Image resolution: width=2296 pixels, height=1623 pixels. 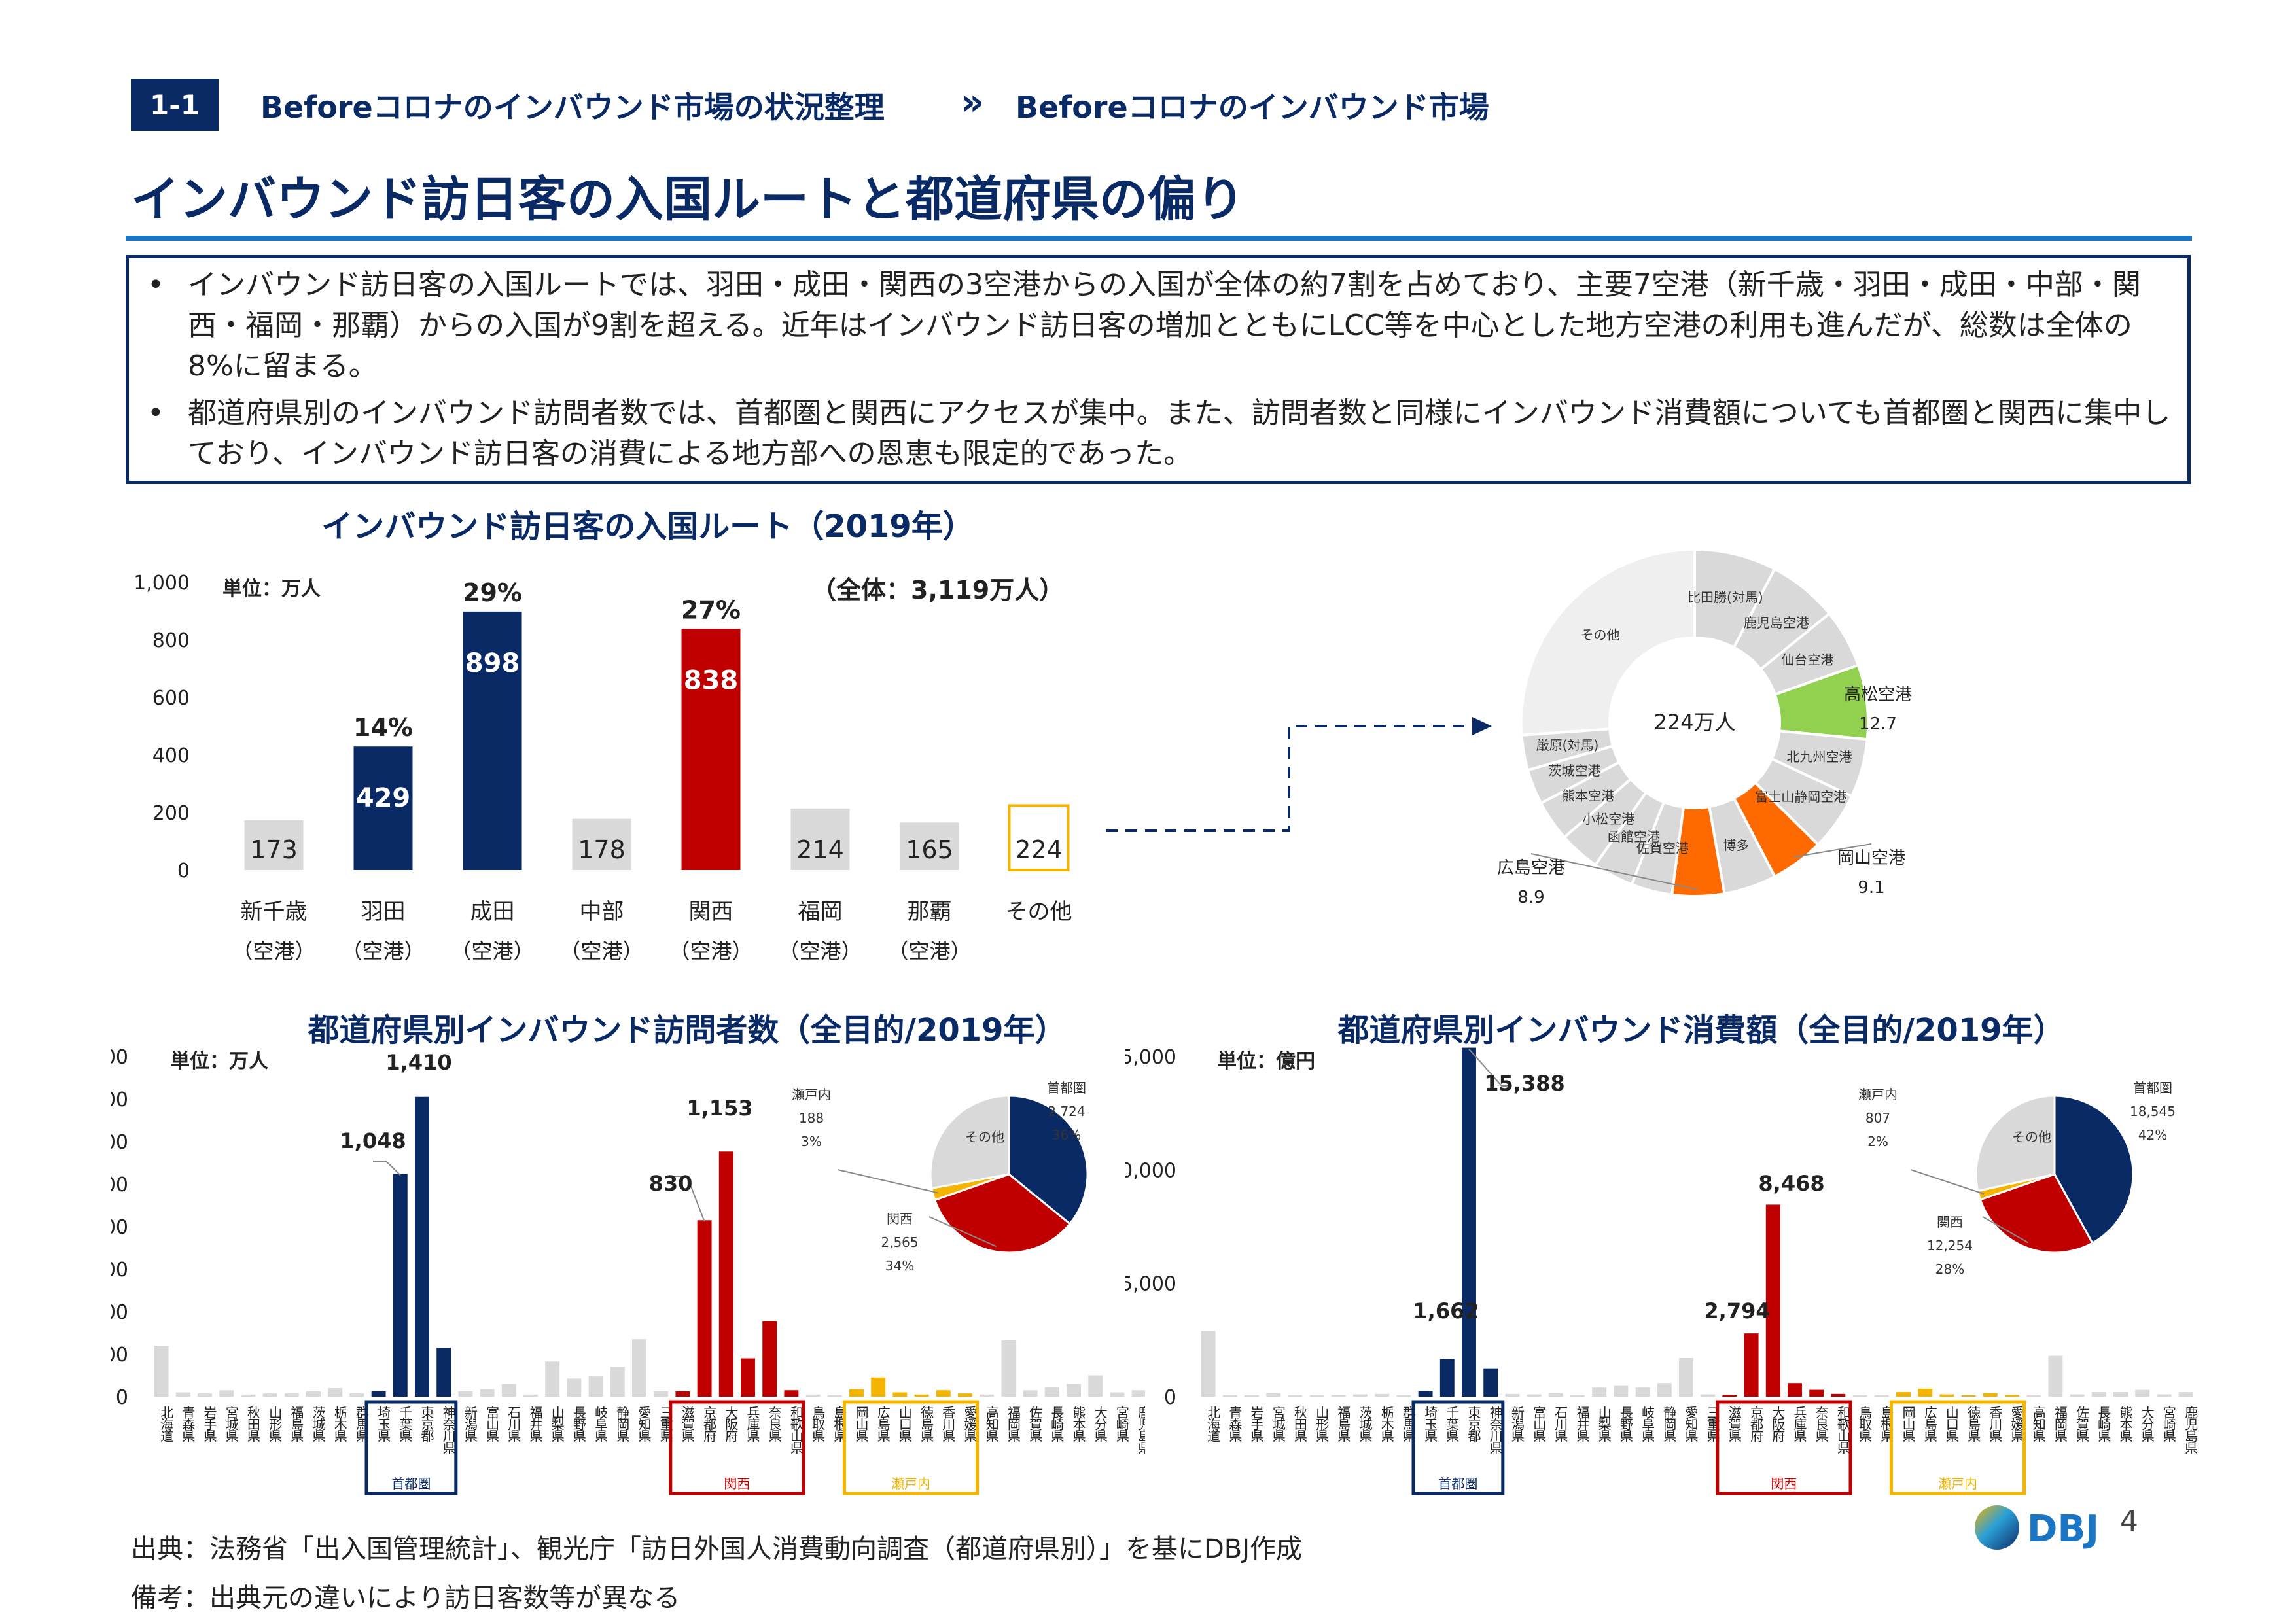 What do you see at coordinates (1531, 868) in the screenshot?
I see `callout-name: 広島空港` at bounding box center [1531, 868].